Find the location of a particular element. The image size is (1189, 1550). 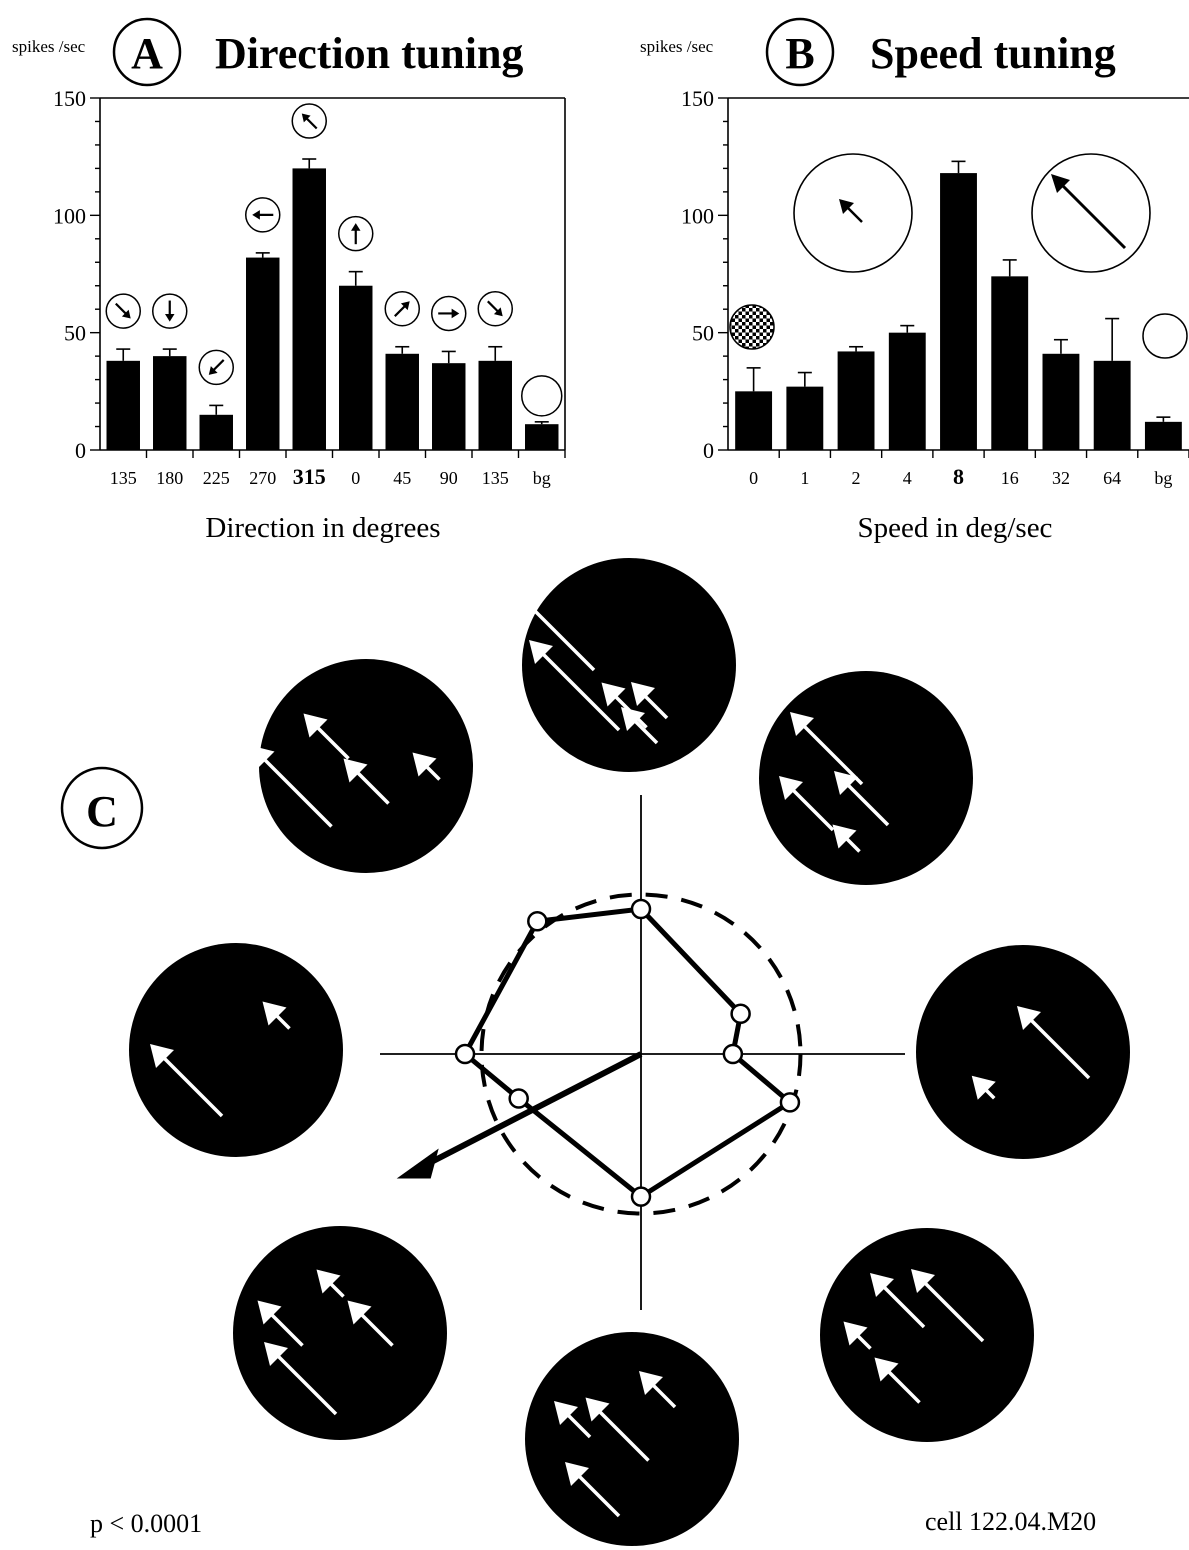

speed-tick-labels: 0 50 100 150 0 1 2 4 8 16 32 64 bg is located at coordinates (926, 287).